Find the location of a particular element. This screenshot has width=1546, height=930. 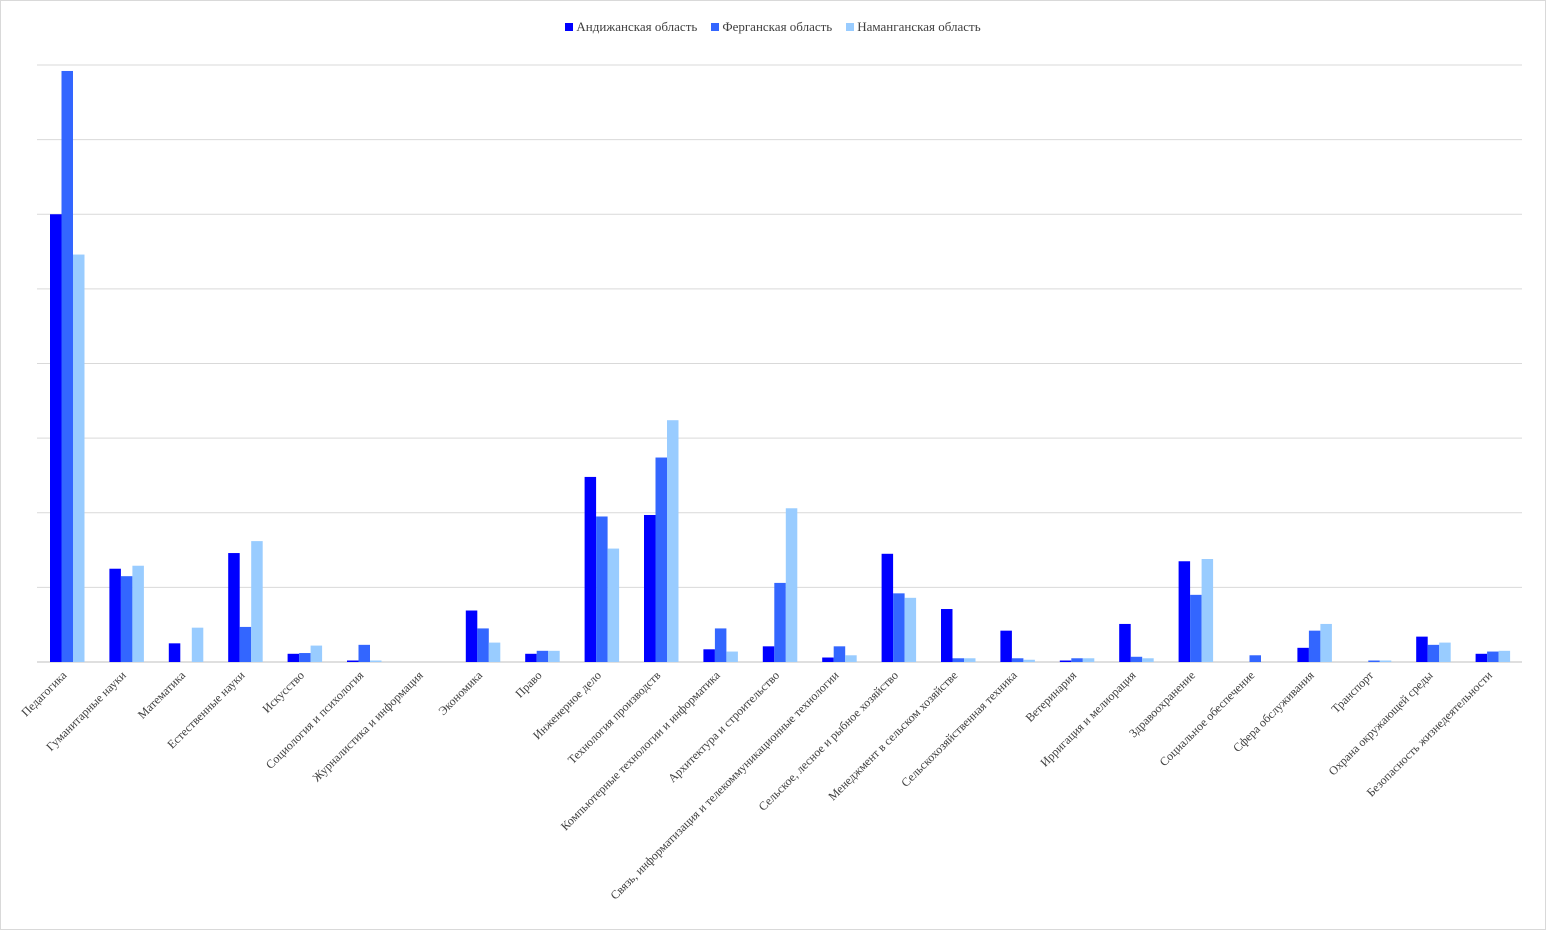

x-tick-label: Искусство is located at coordinates (282, 691).